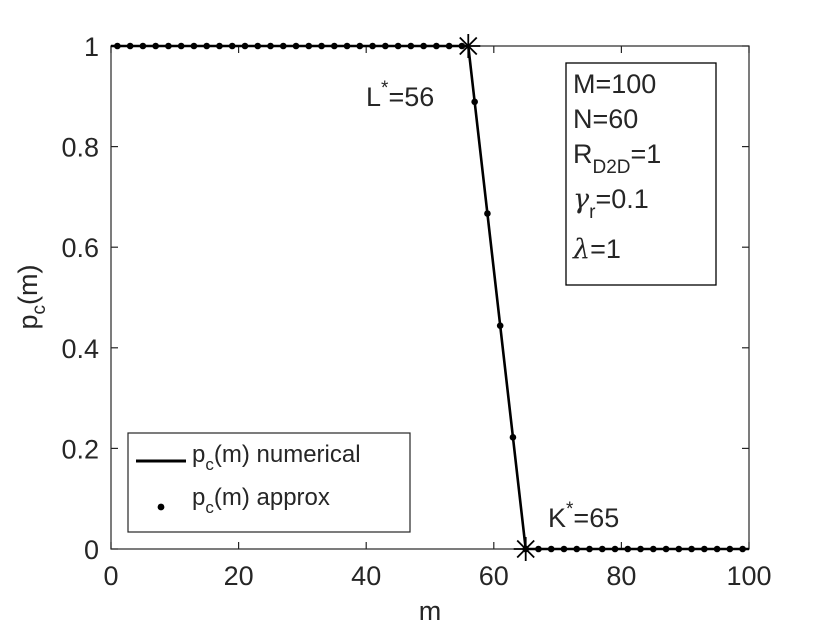 This screenshot has height=631, width=830. Describe the element at coordinates (494, 576) in the screenshot. I see `x-tick-label: 60` at that location.